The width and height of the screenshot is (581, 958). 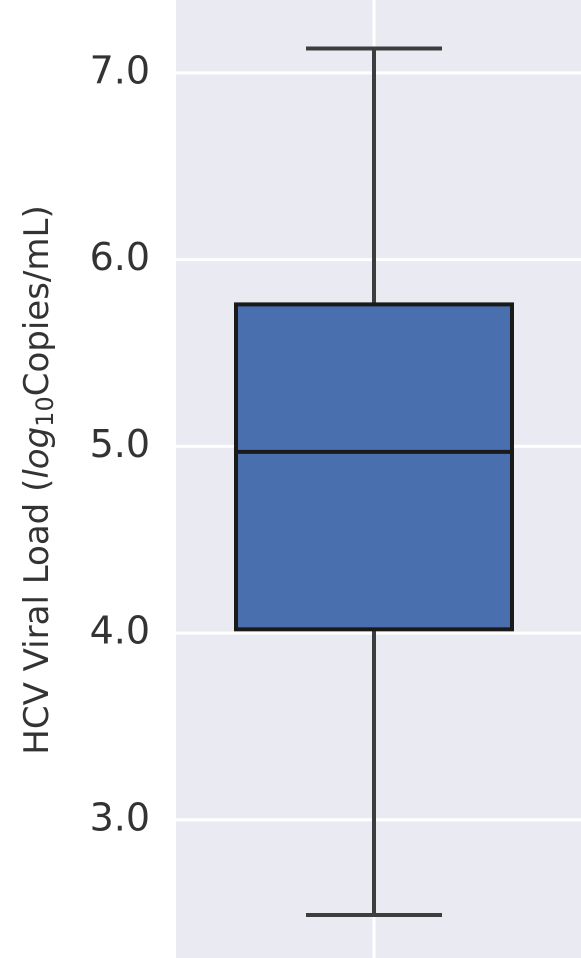 I want to click on y-label-log: log, so click(x=37, y=453).